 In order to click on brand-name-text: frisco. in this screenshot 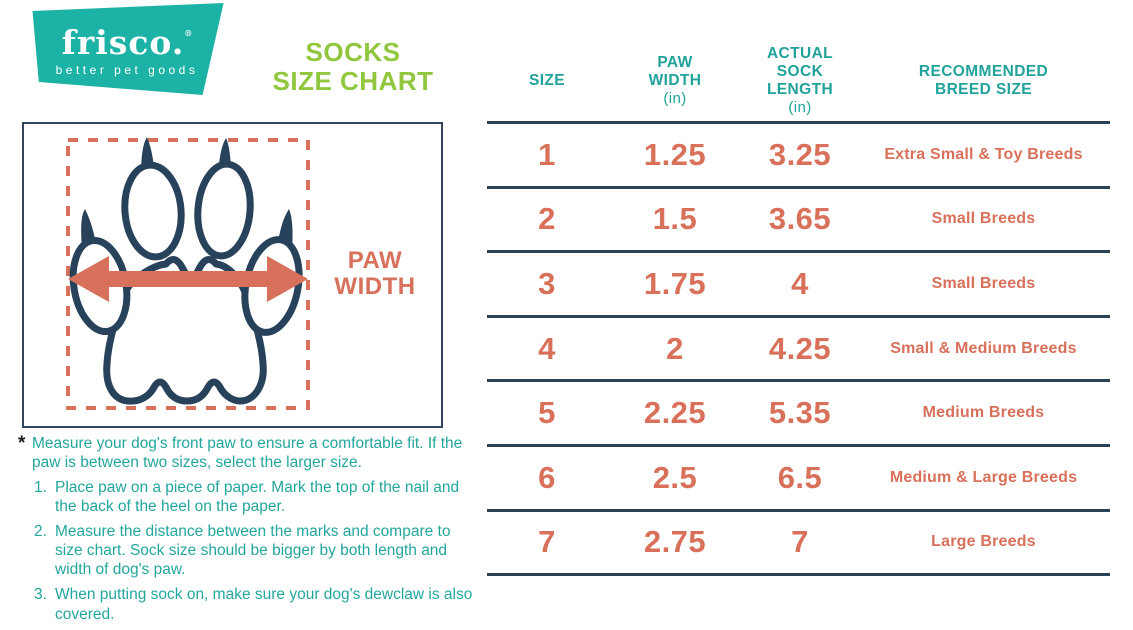, I will do `click(123, 42)`.